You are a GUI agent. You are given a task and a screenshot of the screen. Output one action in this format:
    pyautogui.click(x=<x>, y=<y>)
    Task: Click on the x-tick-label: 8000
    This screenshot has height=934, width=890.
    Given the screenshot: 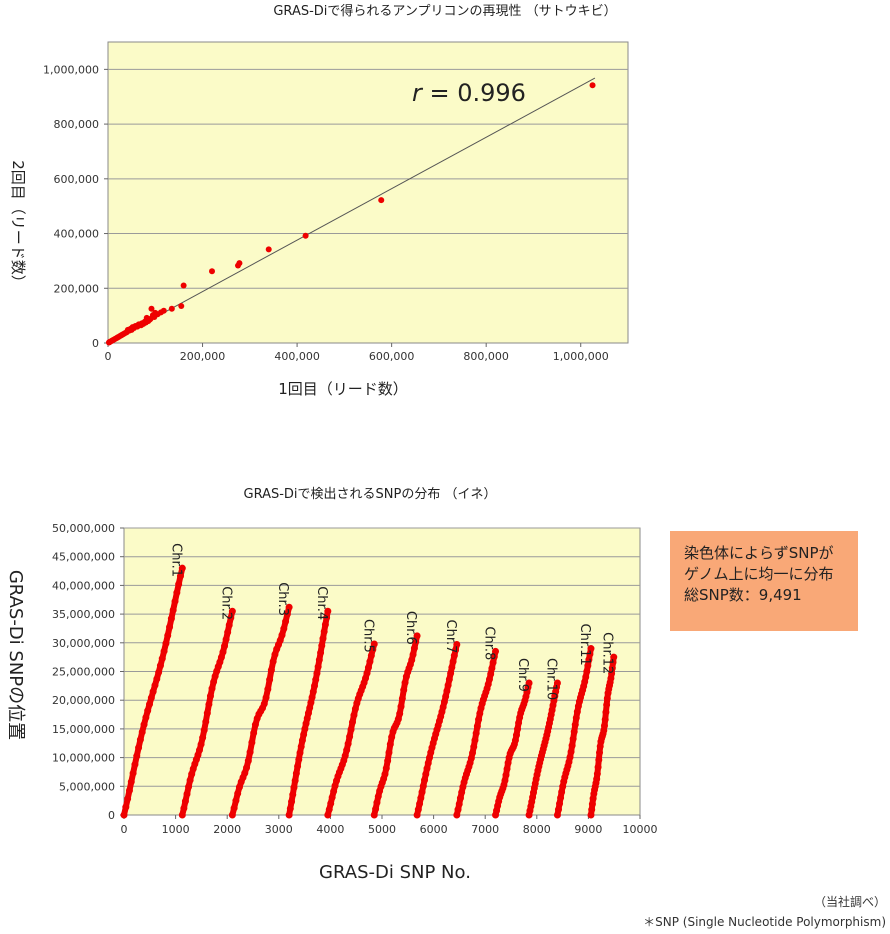 What is the action you would take?
    pyautogui.click(x=537, y=829)
    